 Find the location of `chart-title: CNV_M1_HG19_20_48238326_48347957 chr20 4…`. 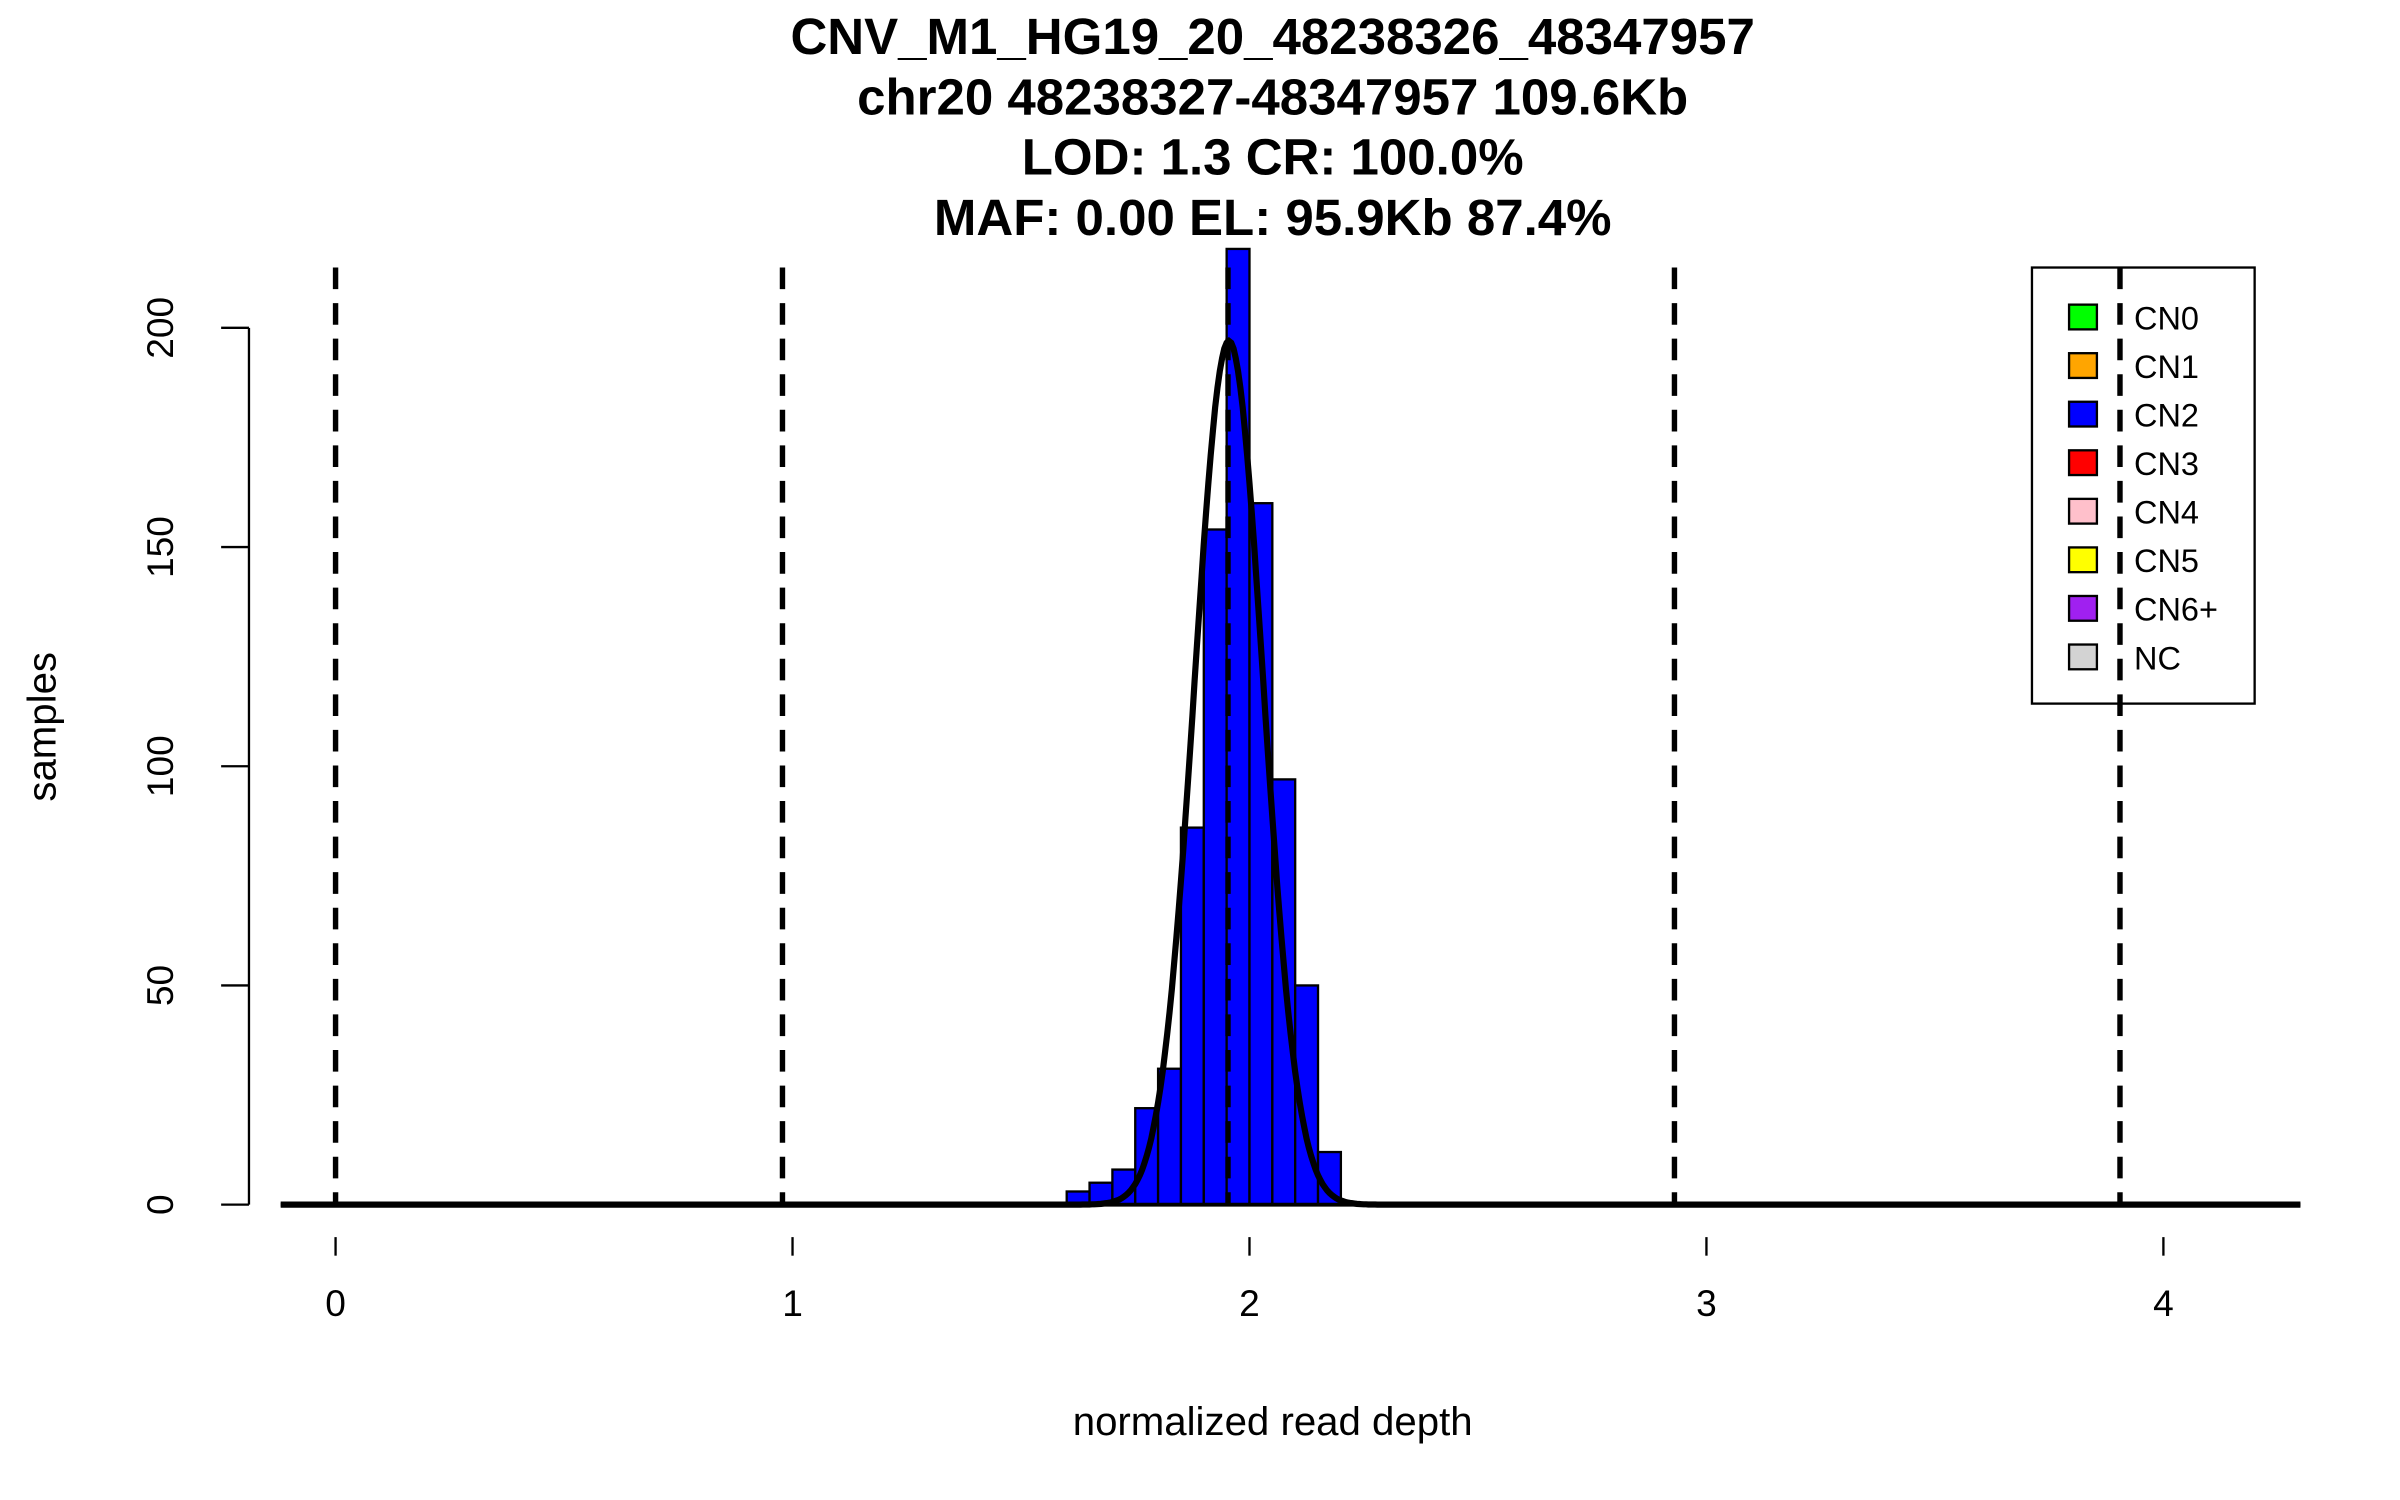

chart-title: CNV_M1_HG19_20_48238326_48347957 chr20 4… is located at coordinates (1272, 127).